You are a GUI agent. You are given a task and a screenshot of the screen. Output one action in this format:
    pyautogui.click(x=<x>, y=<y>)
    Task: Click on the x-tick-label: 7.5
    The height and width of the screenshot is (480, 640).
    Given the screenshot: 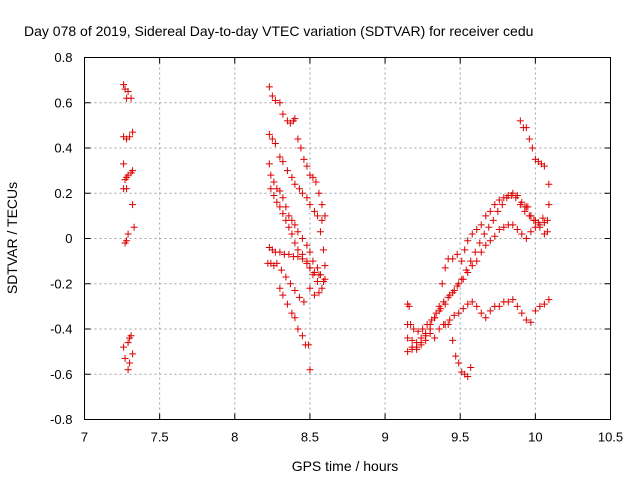 What is the action you would take?
    pyautogui.click(x=160, y=437)
    